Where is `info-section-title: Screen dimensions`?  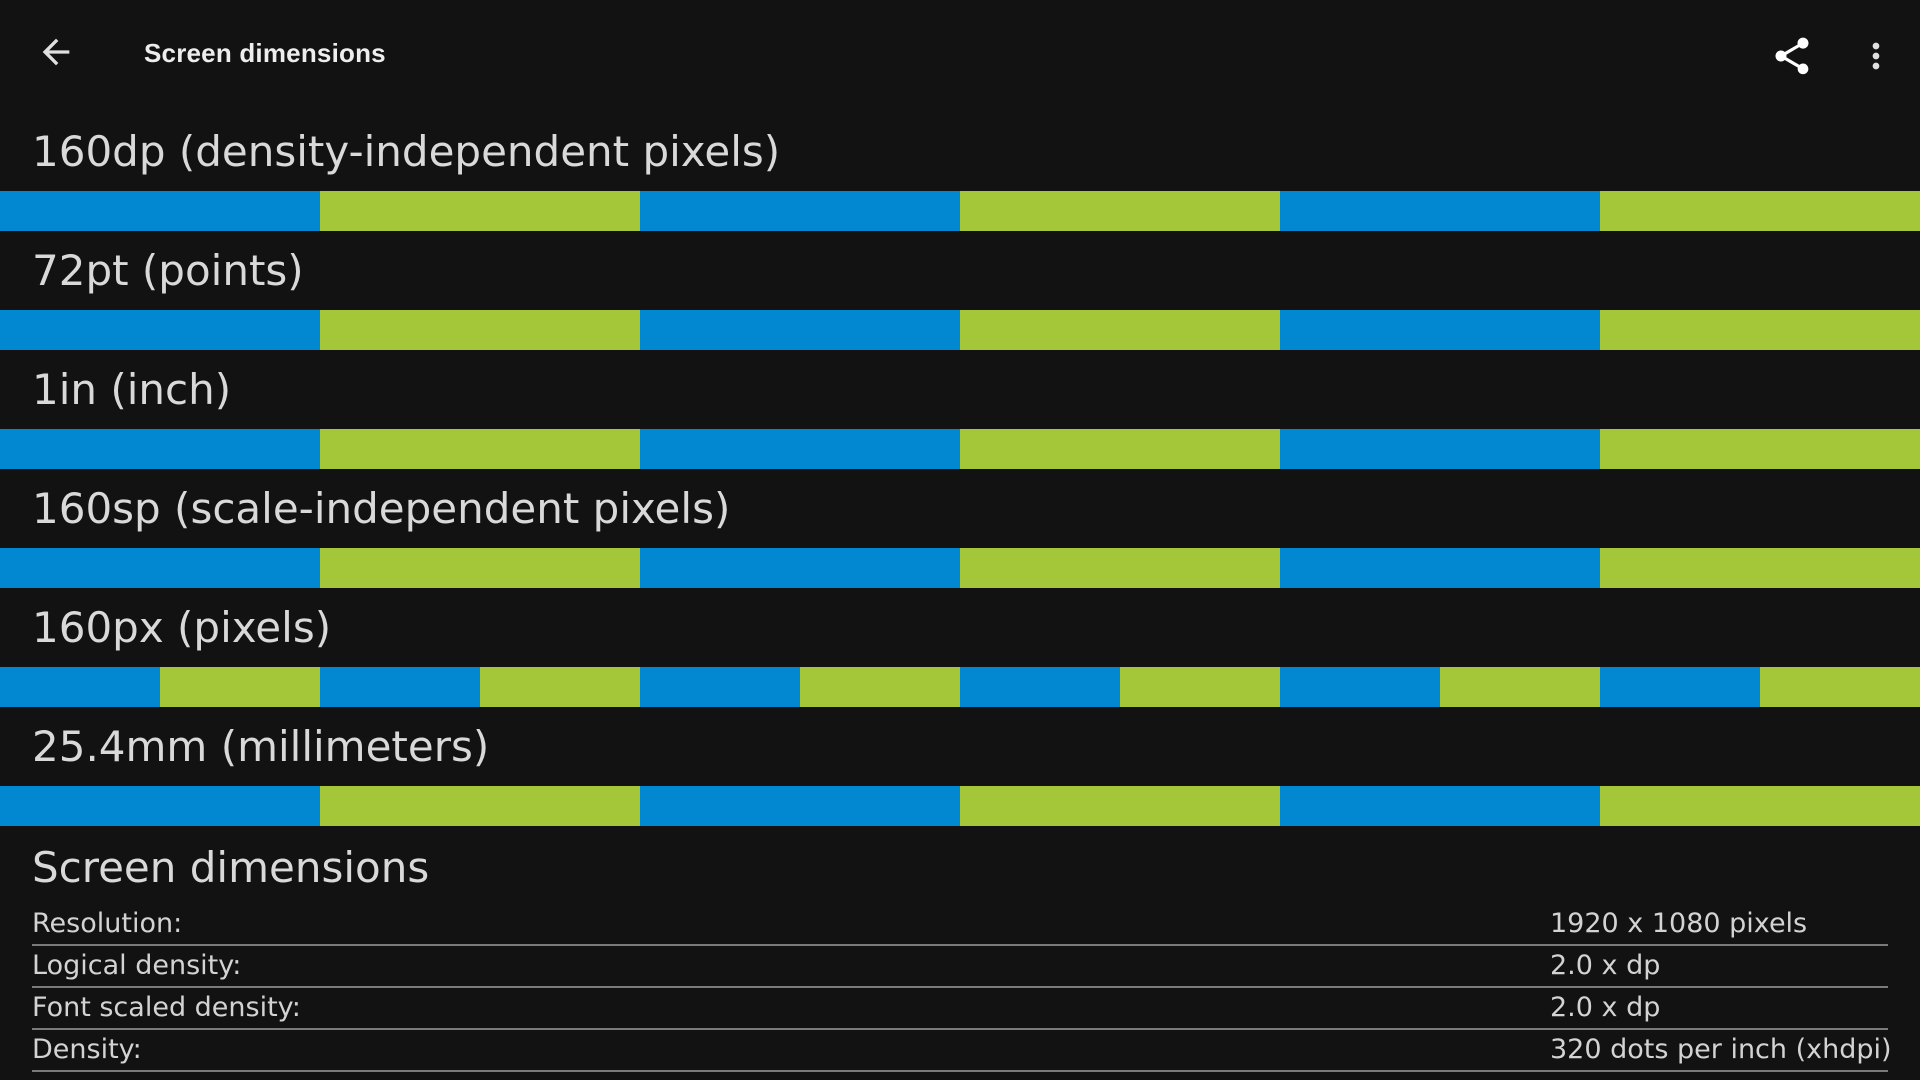
info-section-title: Screen dimensions is located at coordinates (231, 867).